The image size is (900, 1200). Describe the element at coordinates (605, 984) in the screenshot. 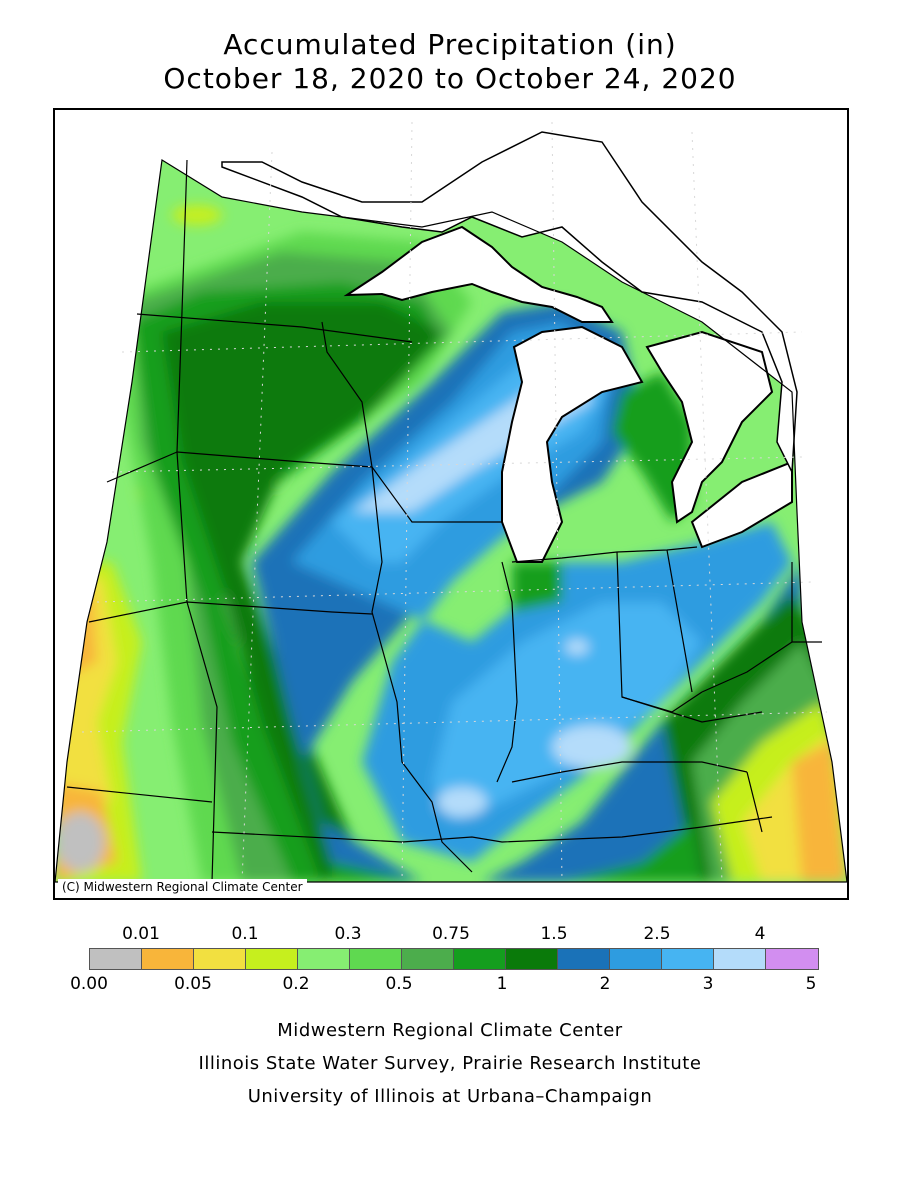

I see `legend-bottom-label: 2` at that location.